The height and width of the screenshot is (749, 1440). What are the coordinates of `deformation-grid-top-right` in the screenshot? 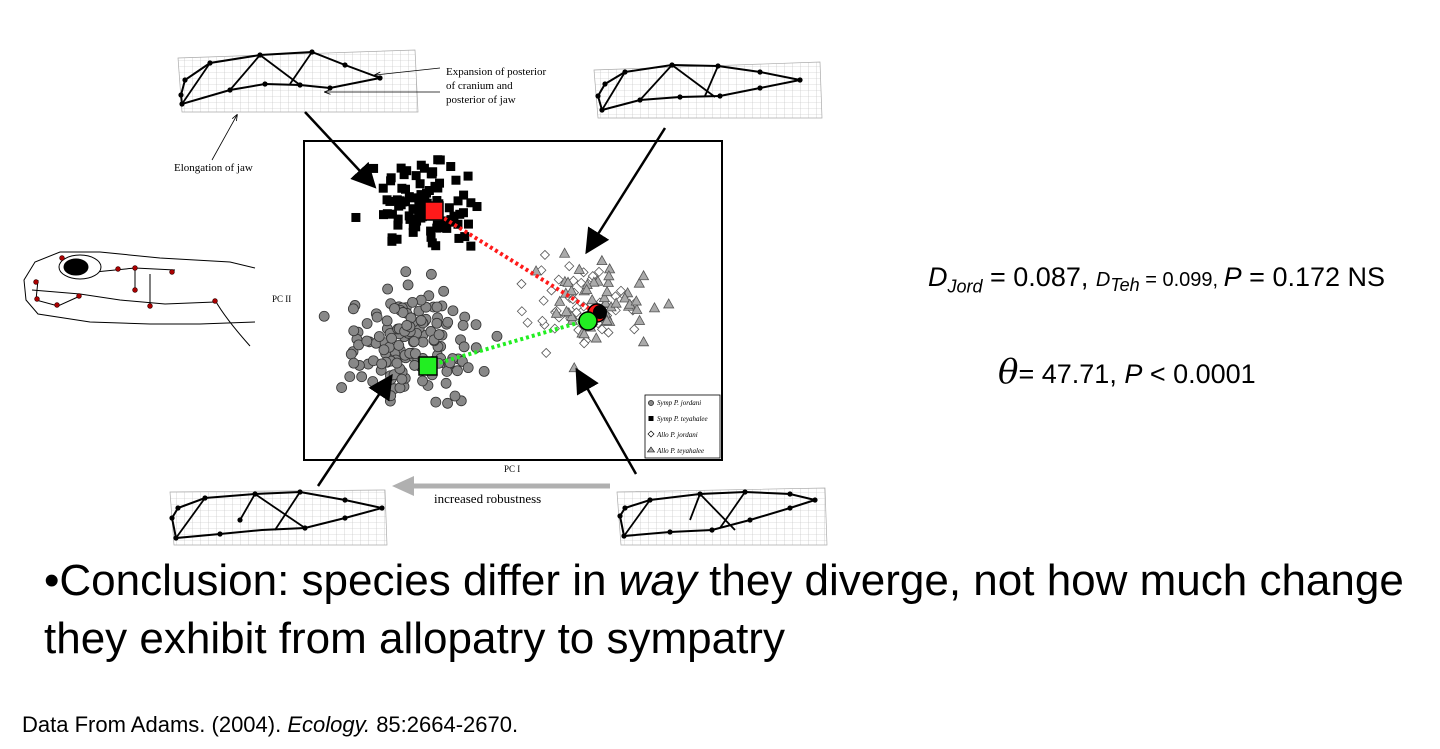 It's located at (708, 90).